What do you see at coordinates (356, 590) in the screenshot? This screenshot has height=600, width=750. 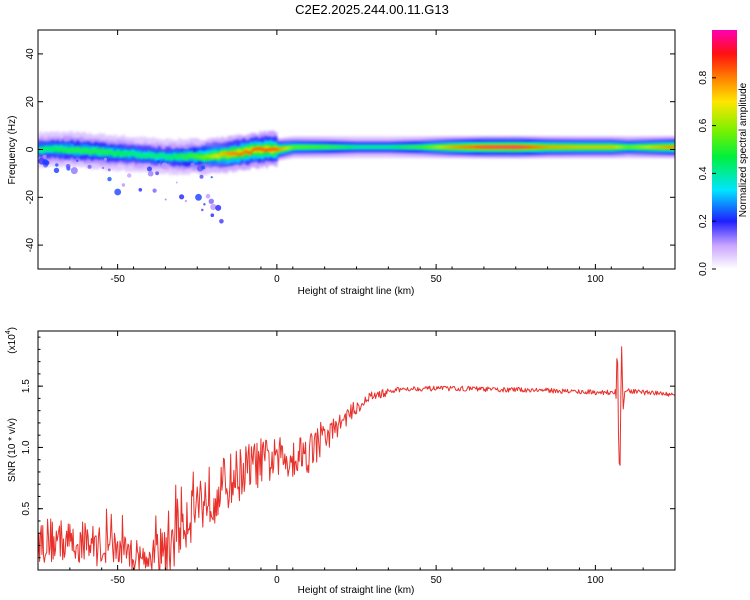 I see `snr-xlabel: Height of straight line (km)` at bounding box center [356, 590].